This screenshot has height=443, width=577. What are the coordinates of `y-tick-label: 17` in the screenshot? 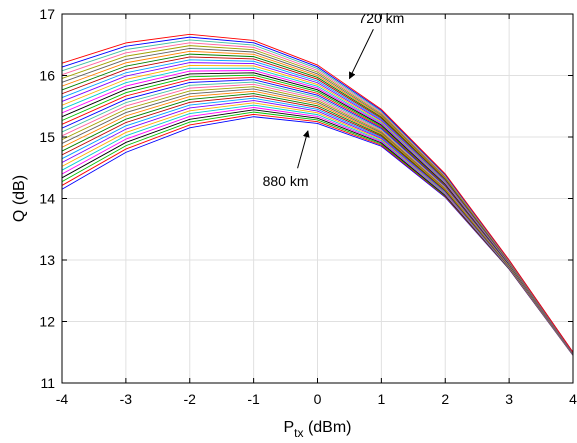 It's located at (47, 14).